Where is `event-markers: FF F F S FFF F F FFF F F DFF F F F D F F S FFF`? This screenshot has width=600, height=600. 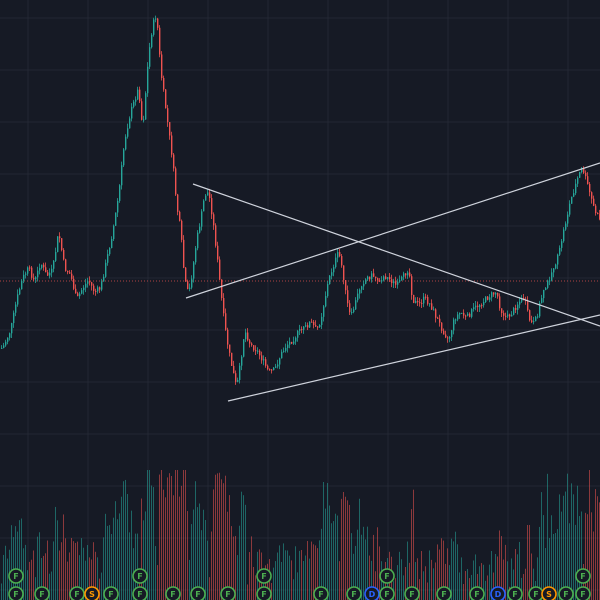
event-markers: FF F F S FFF F F FFF F F DFF F F F D F F S FFF is located at coordinates (299, 584).